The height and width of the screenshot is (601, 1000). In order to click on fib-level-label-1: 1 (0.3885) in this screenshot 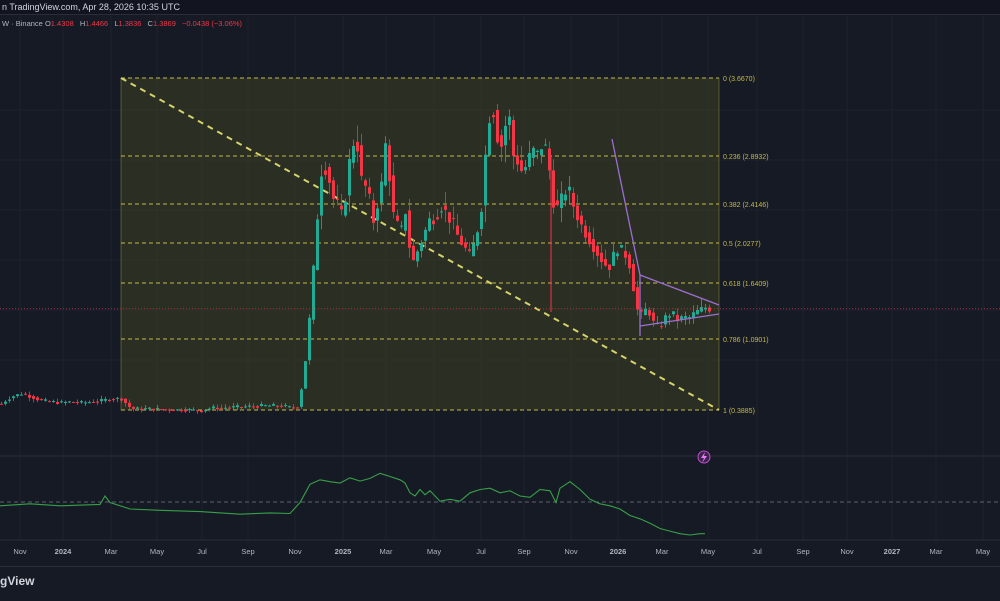, I will do `click(739, 411)`.